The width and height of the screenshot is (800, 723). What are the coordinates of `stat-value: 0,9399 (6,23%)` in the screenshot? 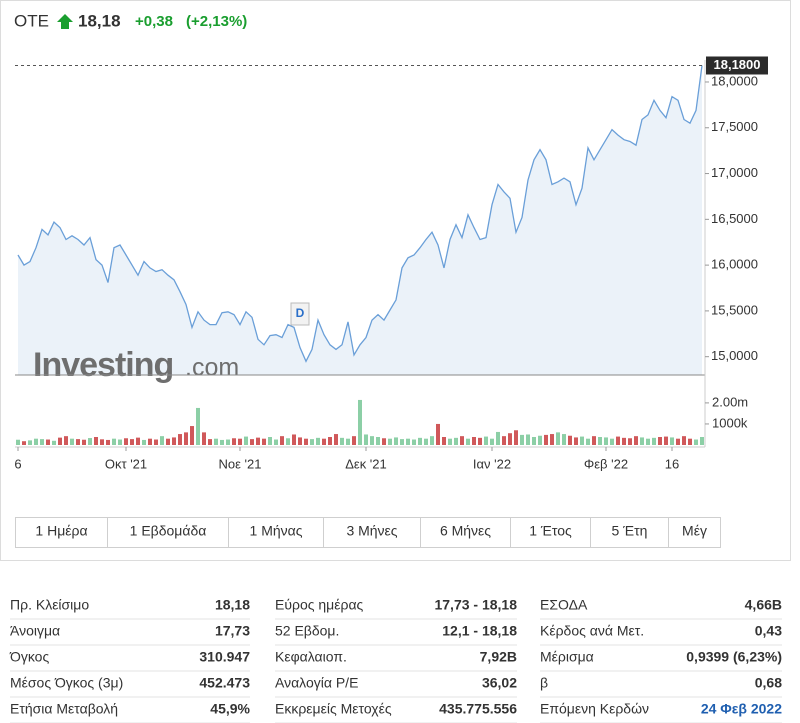 It's located at (734, 657).